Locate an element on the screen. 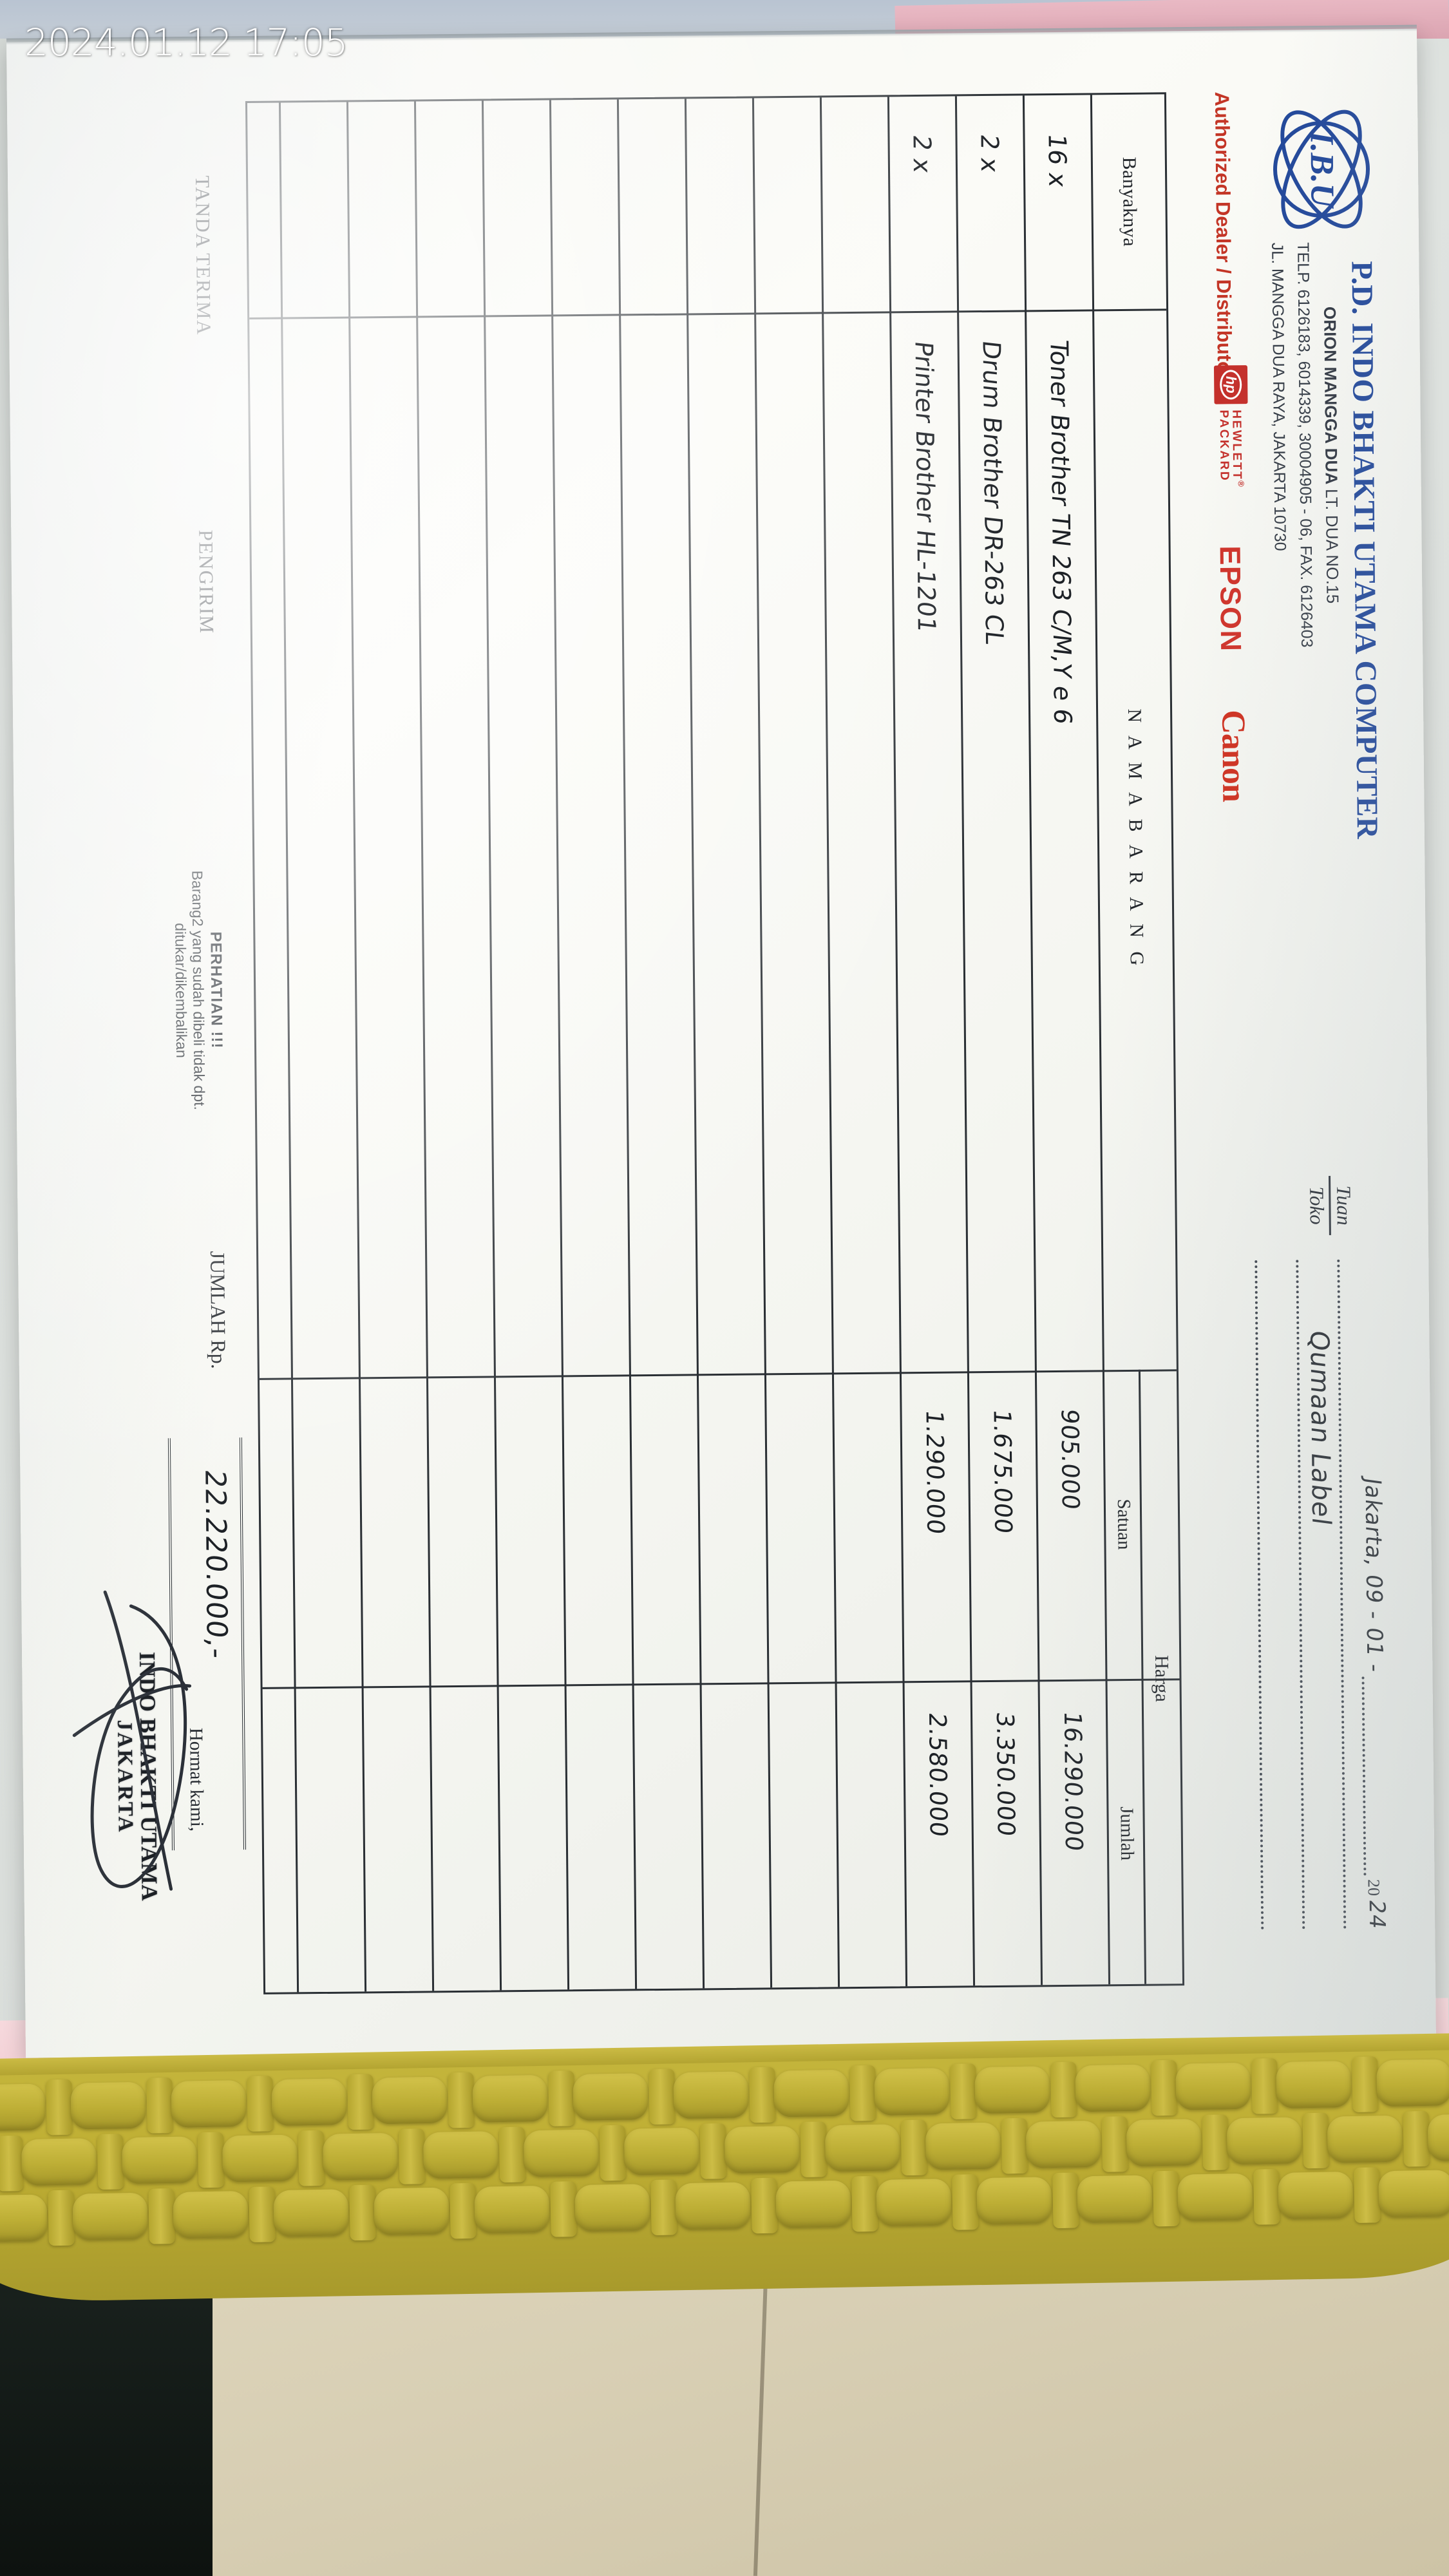 The width and height of the screenshot is (1449, 2576). company-street-line: JL. MANGGA DUA RAYA, JAKARTA 10730 is located at coordinates (1278, 397).